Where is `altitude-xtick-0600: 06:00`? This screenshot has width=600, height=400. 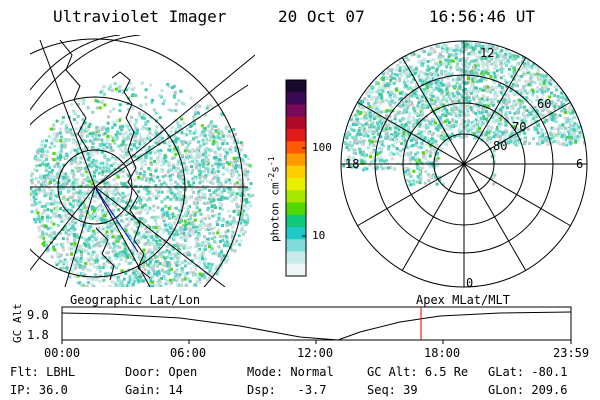
altitude-xtick-0600: 06:00 is located at coordinates (188, 353).